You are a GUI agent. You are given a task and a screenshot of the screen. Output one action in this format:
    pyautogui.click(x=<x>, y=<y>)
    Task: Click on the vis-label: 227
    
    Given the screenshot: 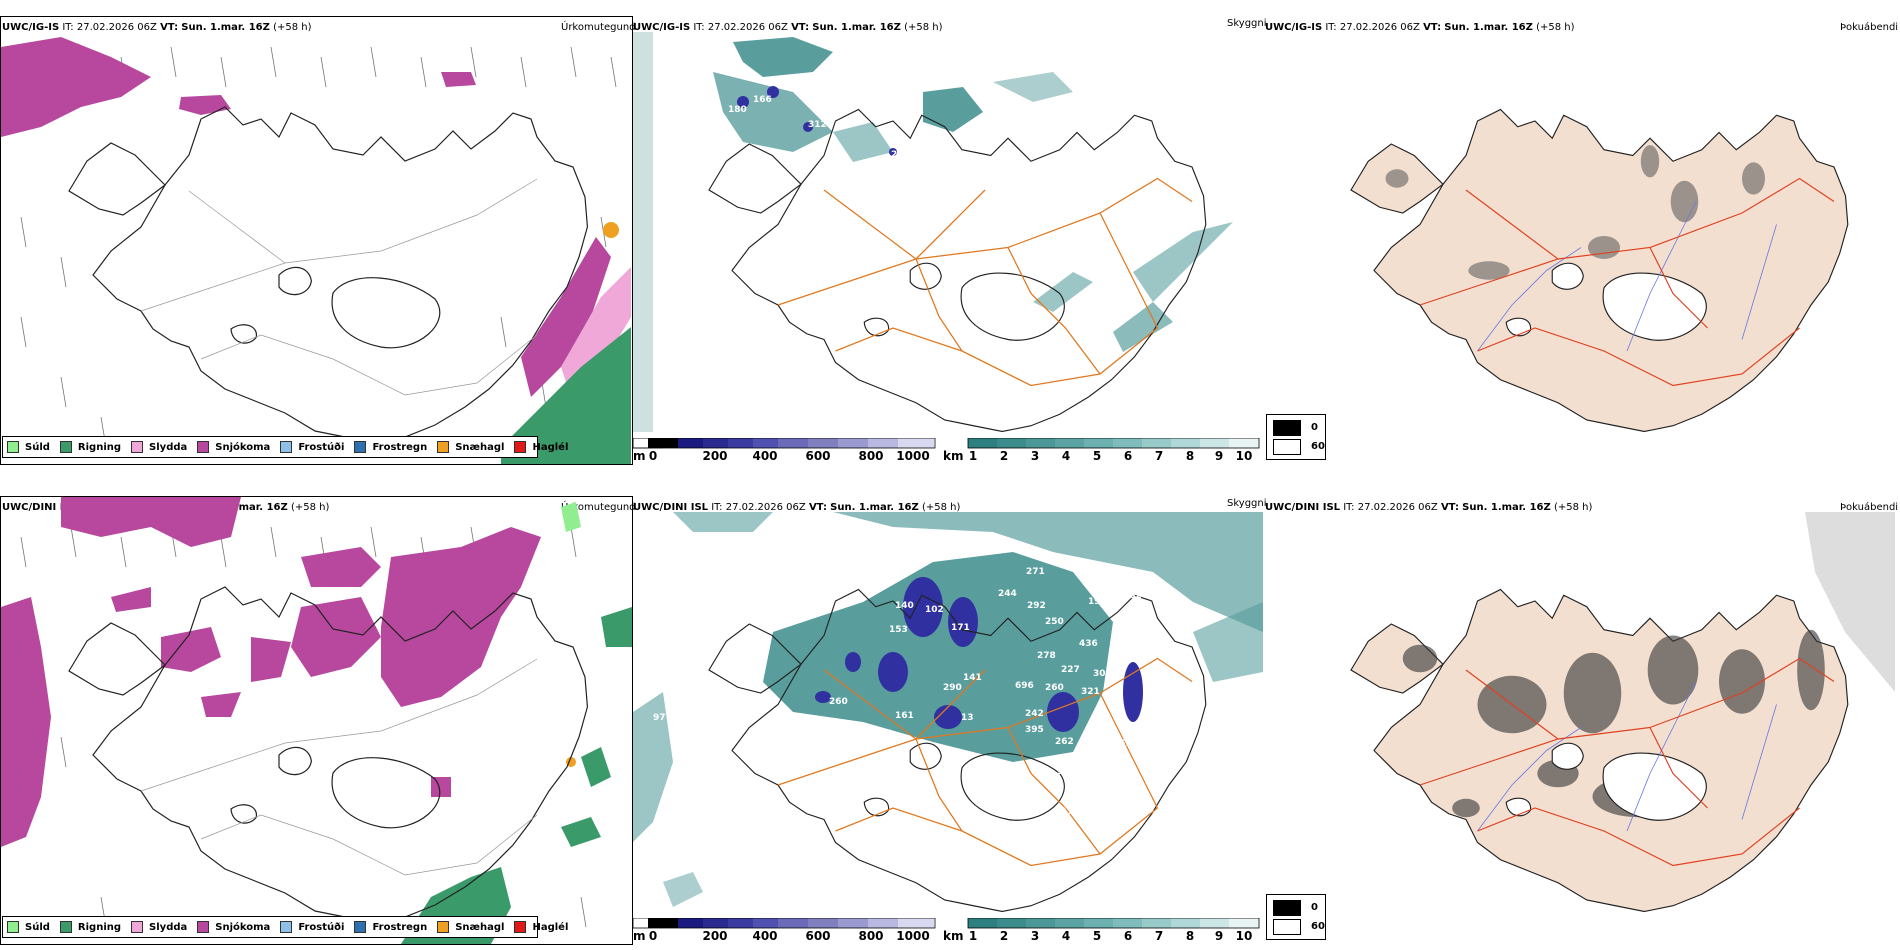 What is the action you would take?
    pyautogui.click(x=1070, y=670)
    